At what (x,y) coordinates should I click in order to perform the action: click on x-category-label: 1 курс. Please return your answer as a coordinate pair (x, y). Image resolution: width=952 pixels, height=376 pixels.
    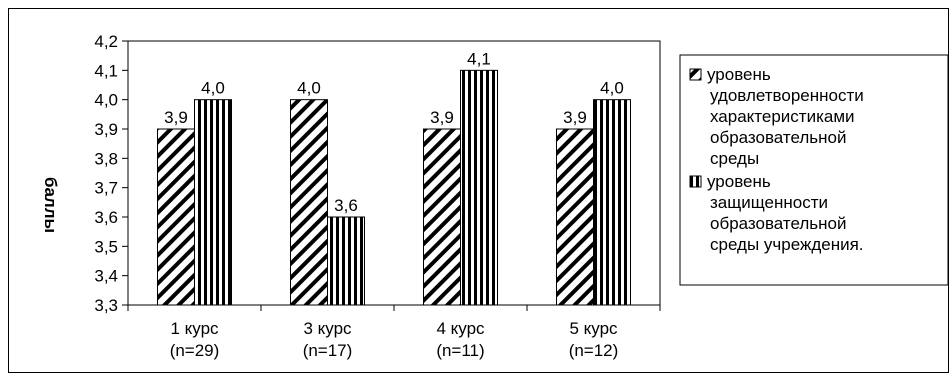
    Looking at the image, I should click on (194, 328).